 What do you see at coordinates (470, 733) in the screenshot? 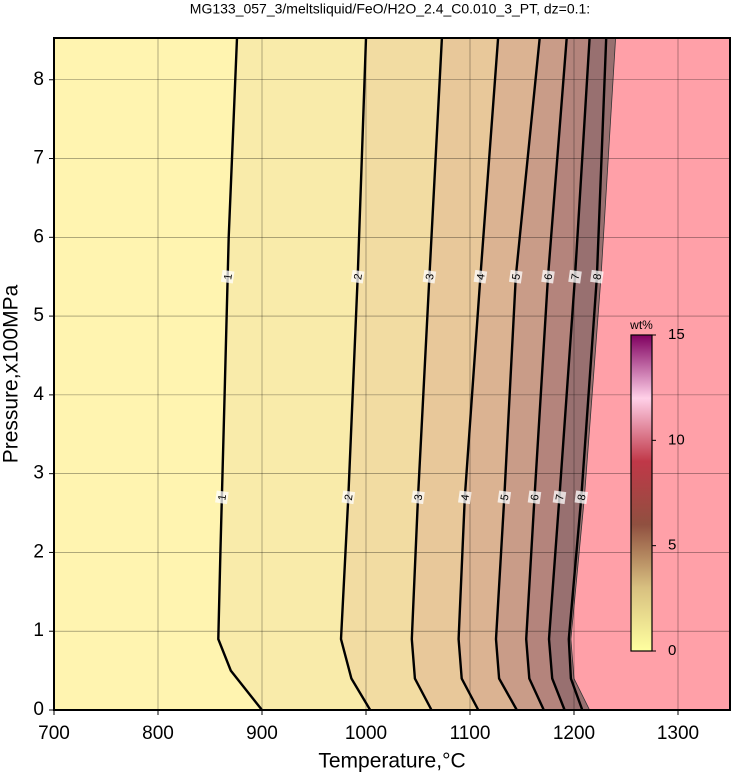
I see `x-tick-label: 1100` at bounding box center [470, 733].